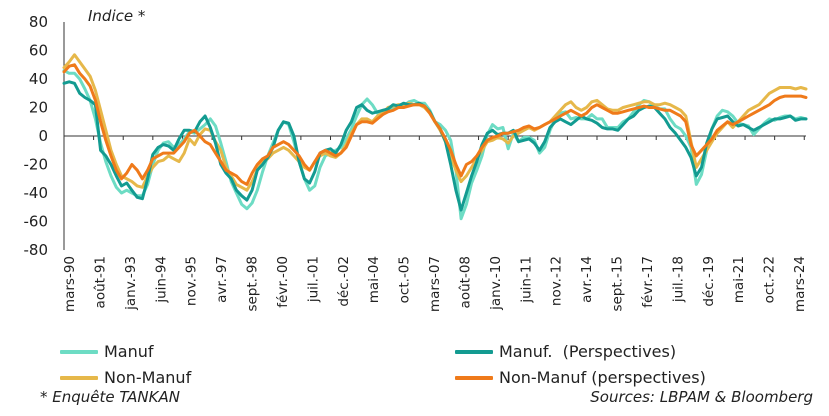 This screenshot has width=829, height=416. Describe the element at coordinates (526, 280) in the screenshot. I see `x-tick-label: juin-11` at that location.